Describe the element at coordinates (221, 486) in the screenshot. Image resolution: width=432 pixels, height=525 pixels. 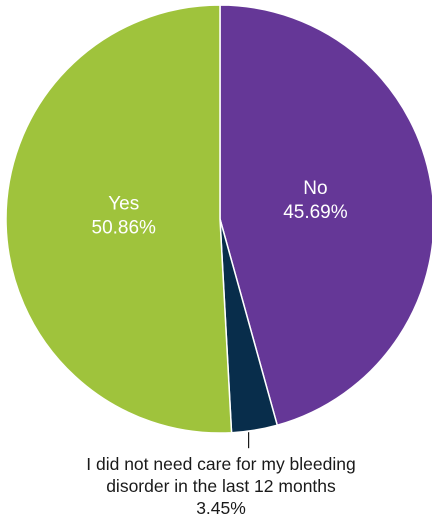
I see `slice-label-i-did-not-need-care-for-: disorder in the last 12 months` at that location.